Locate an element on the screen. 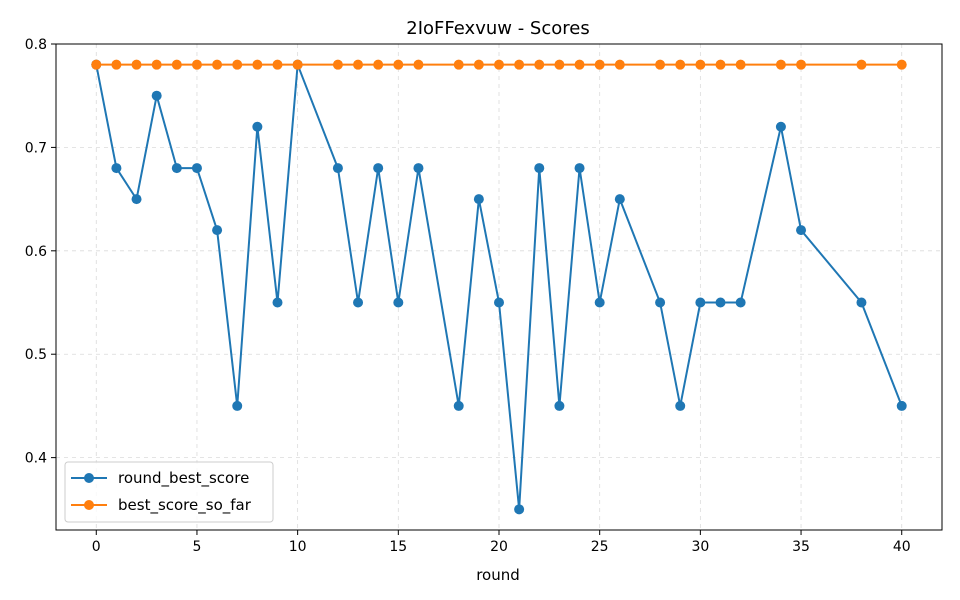 Image resolution: width=960 pixels, height=600 pixels. legend-box is located at coordinates (169, 492).